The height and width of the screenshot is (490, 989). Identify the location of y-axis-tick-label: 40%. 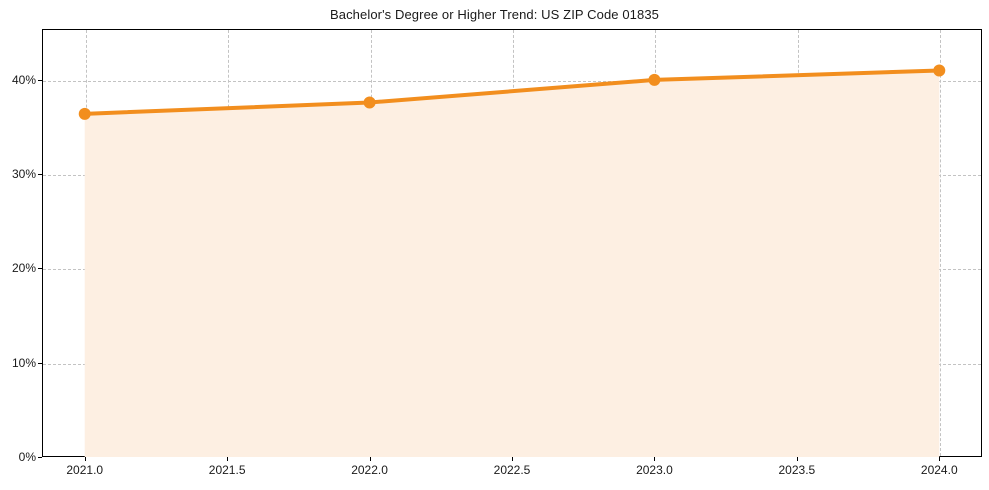
(23, 79).